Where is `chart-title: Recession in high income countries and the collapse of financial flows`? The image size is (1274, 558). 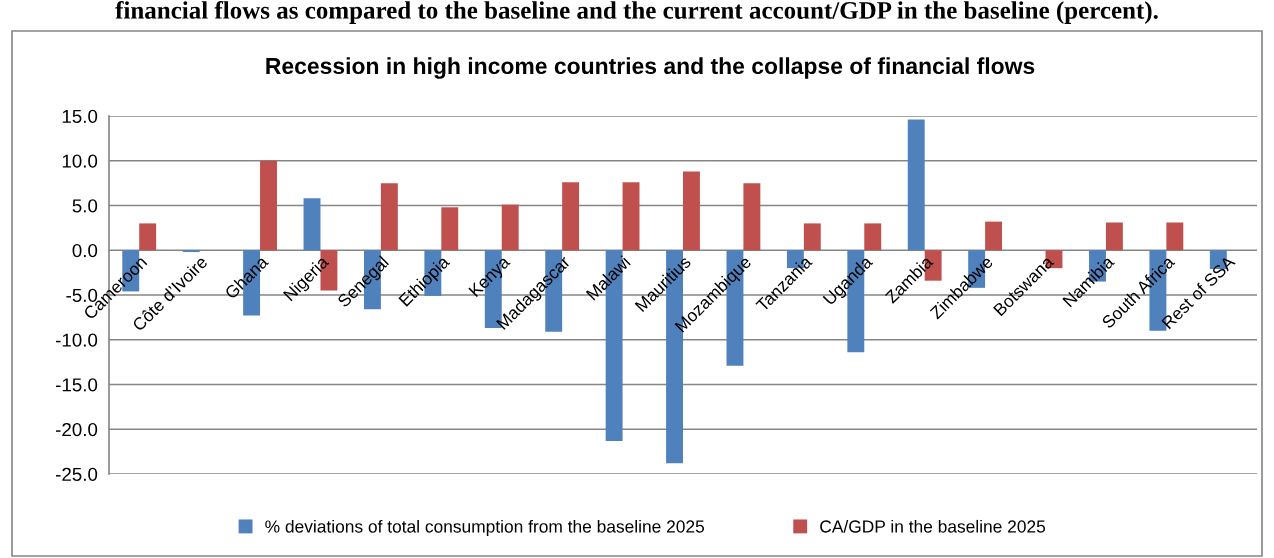 chart-title: Recession in high income countries and the collapse of financial flows is located at coordinates (650, 68).